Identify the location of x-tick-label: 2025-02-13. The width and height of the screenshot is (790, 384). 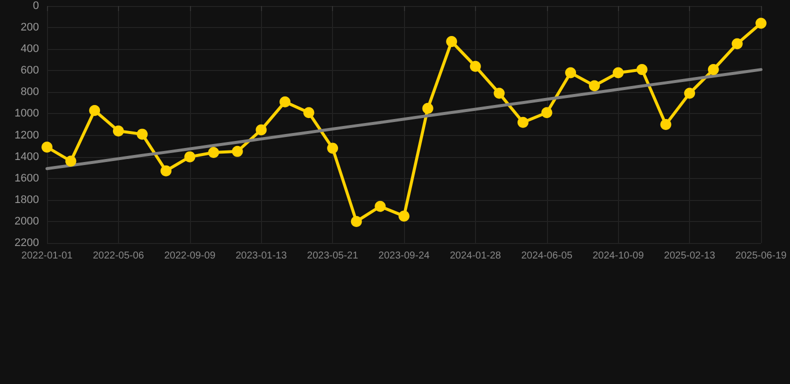
(690, 256).